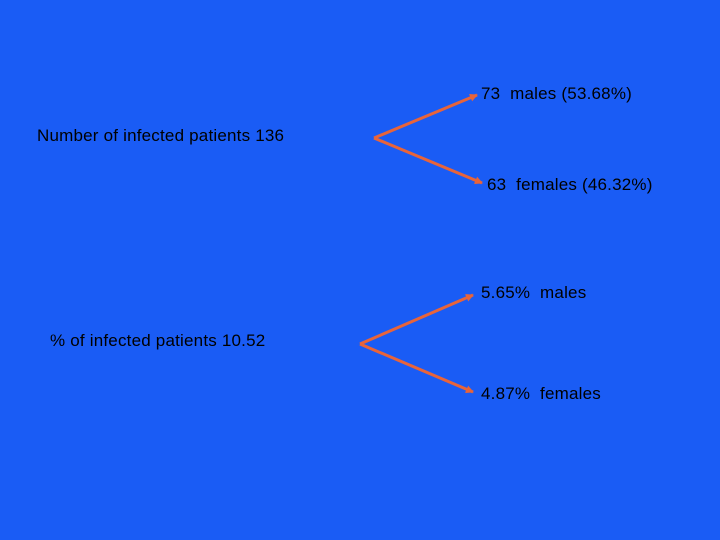 This screenshot has height=540, width=720. Describe the element at coordinates (541, 393) in the screenshot. I see `group2-females-label: 4.87% females` at that location.